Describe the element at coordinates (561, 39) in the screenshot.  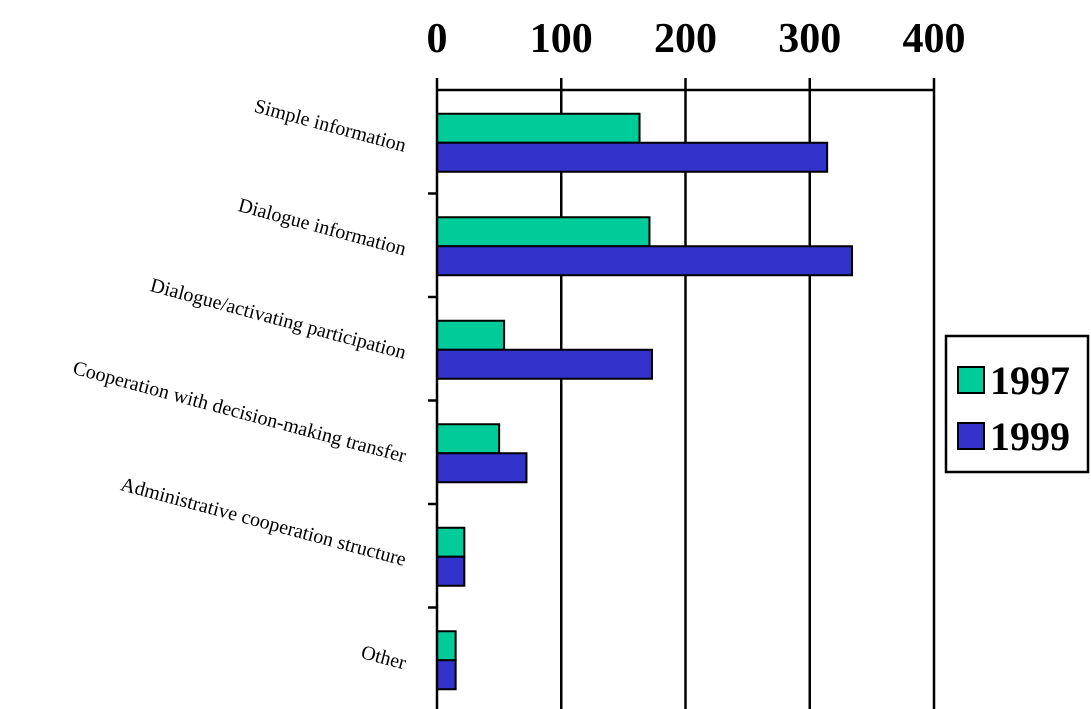
I see `x-tick-label: 100` at that location.